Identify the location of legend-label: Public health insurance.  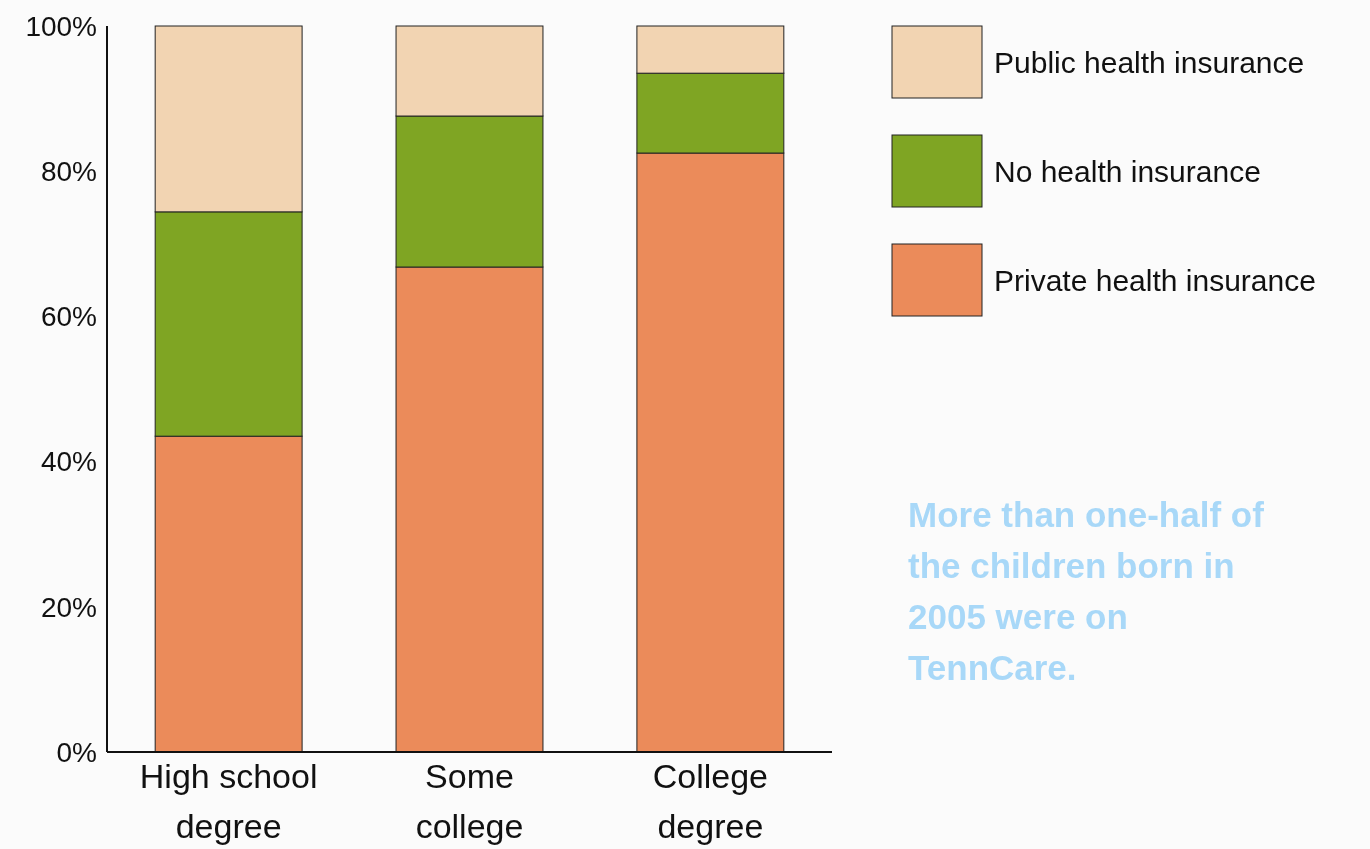
(1149, 62).